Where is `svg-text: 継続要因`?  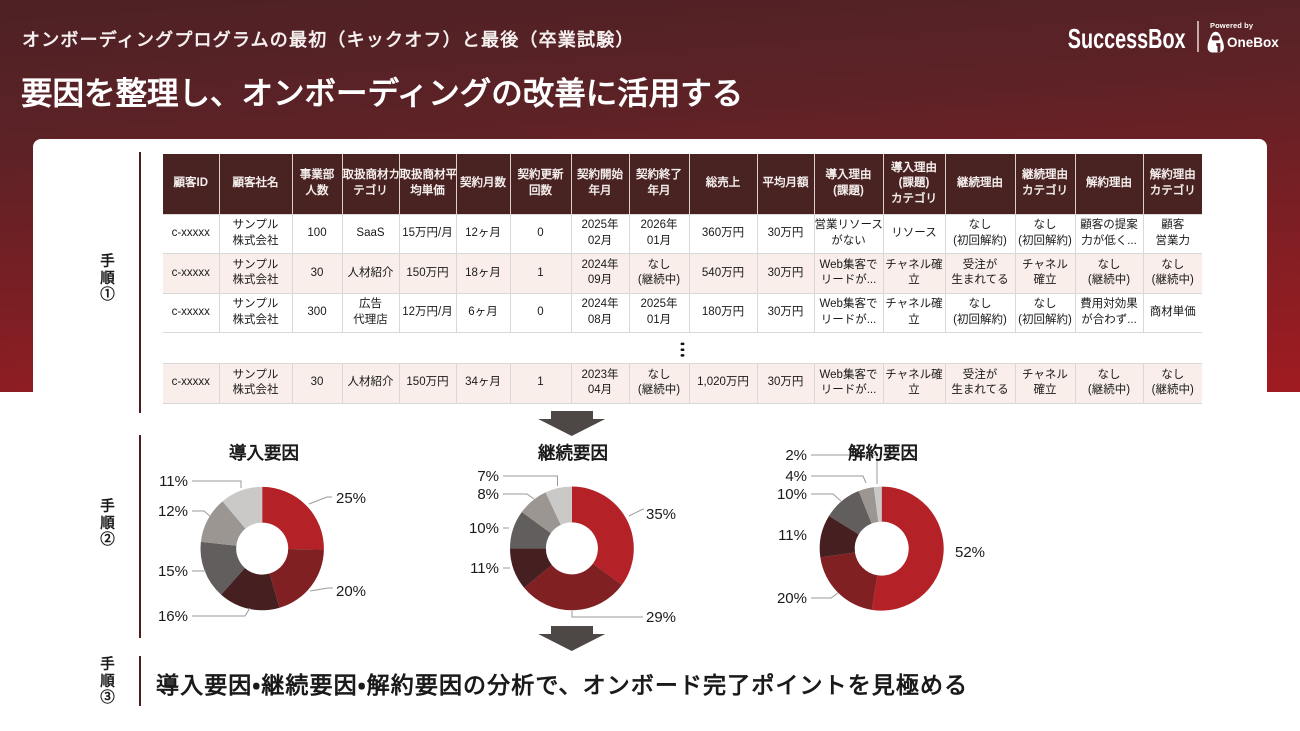
svg-text: 継続要因 is located at coordinates (572, 453).